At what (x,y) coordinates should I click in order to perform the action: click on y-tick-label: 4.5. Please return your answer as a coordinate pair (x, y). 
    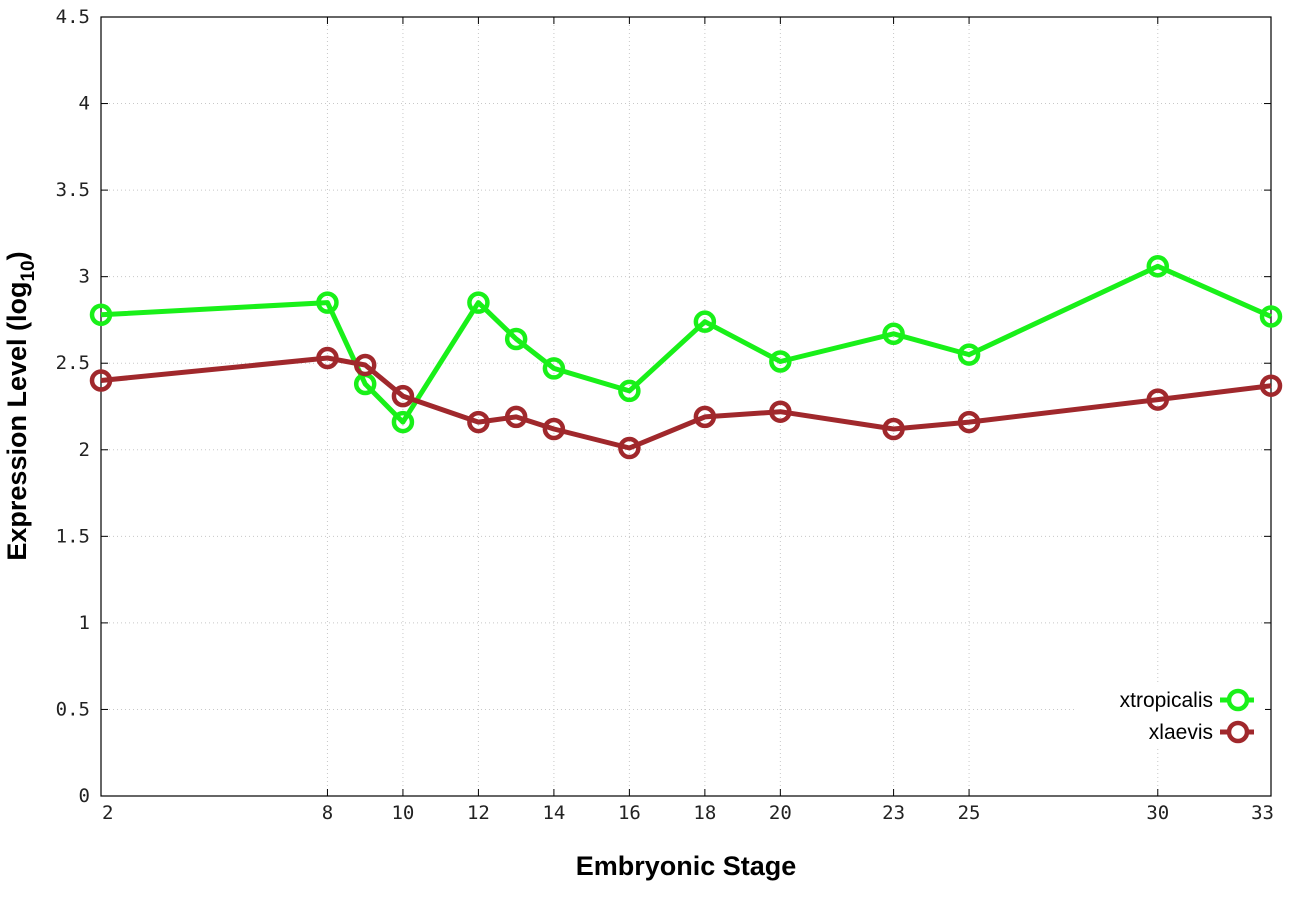
    Looking at the image, I should click on (73, 17).